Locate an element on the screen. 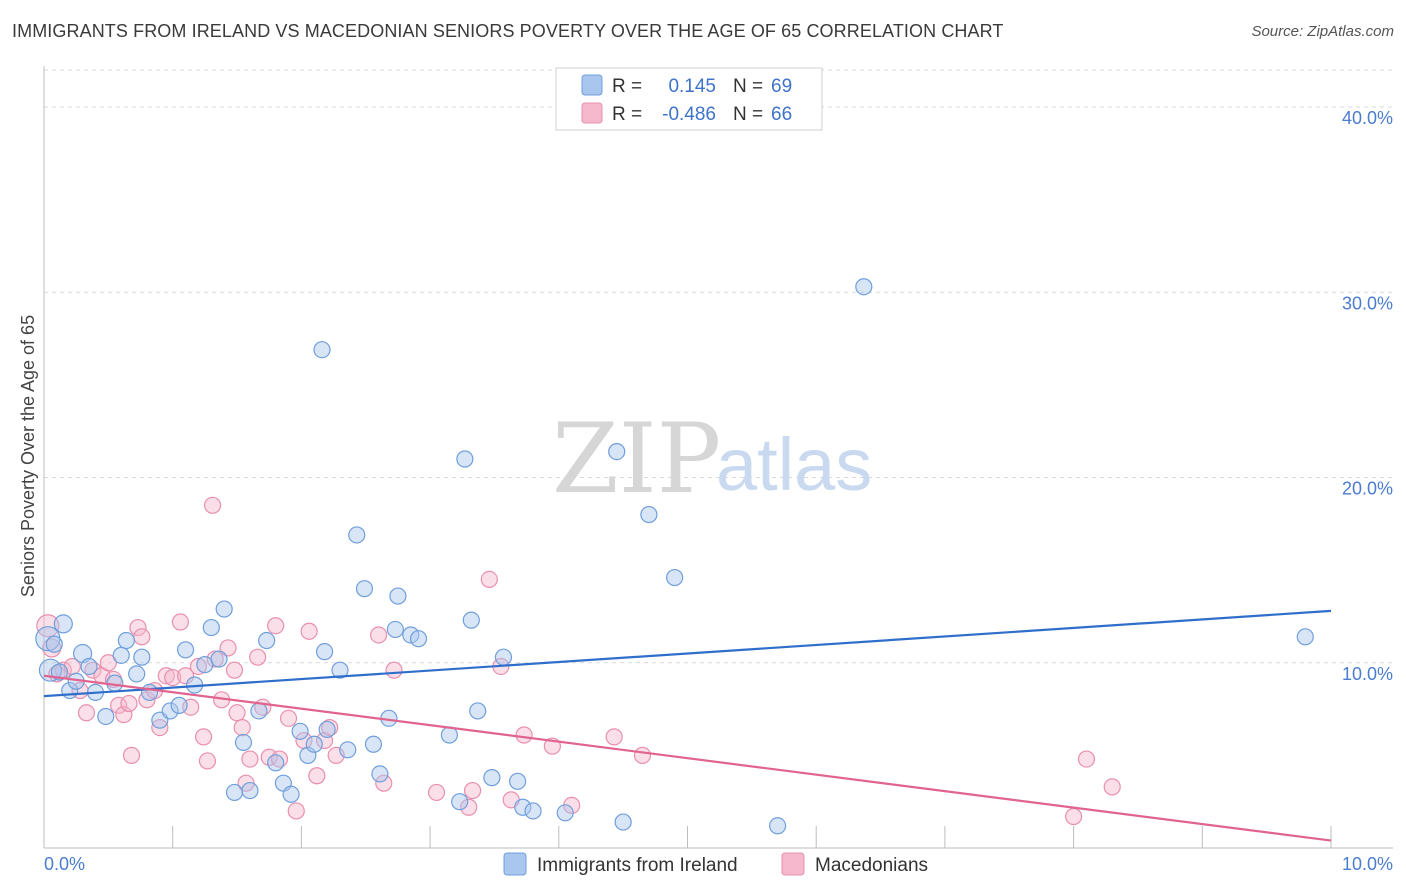 This screenshot has width=1406, height=892. x-tick-label-max: 10.0% is located at coordinates (1367, 864).